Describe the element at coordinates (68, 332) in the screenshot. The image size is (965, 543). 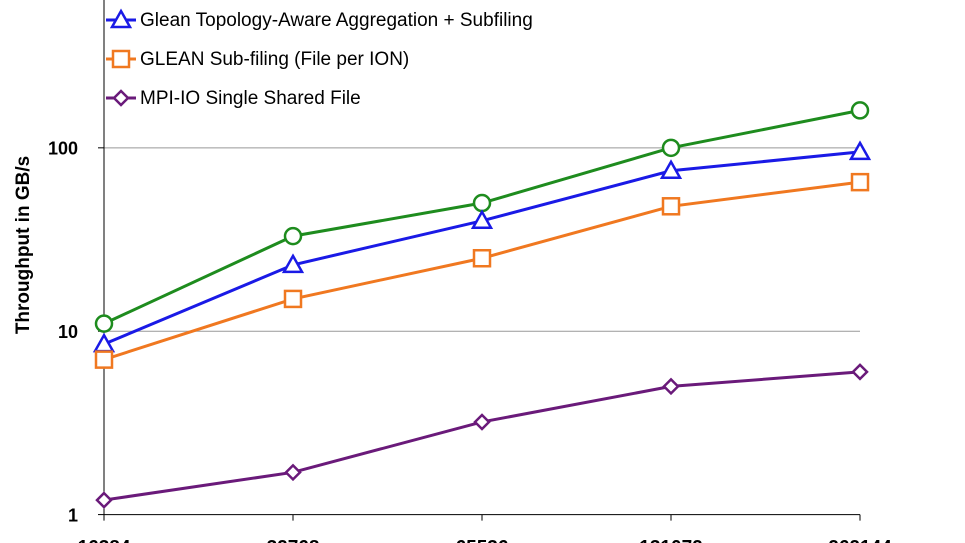
I see `y-tick-label: 10` at that location.